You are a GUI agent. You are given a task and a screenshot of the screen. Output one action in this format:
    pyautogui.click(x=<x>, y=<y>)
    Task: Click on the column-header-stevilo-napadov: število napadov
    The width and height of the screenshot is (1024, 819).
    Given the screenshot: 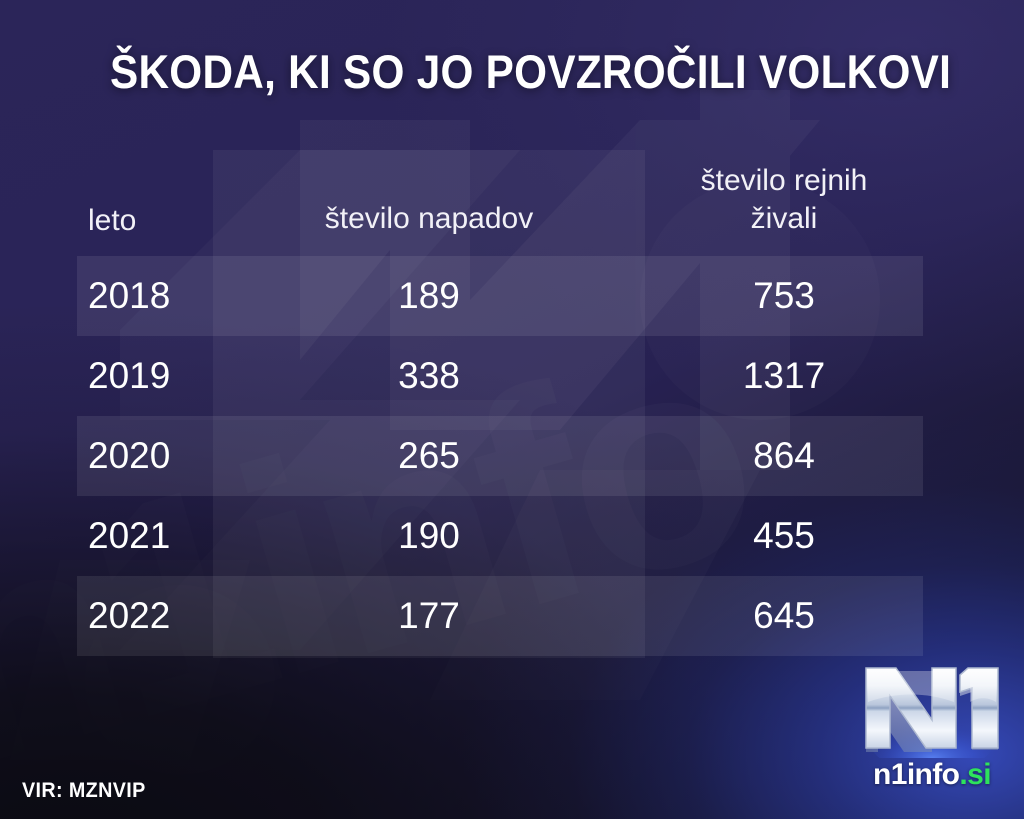 What is the action you would take?
    pyautogui.click(x=429, y=218)
    